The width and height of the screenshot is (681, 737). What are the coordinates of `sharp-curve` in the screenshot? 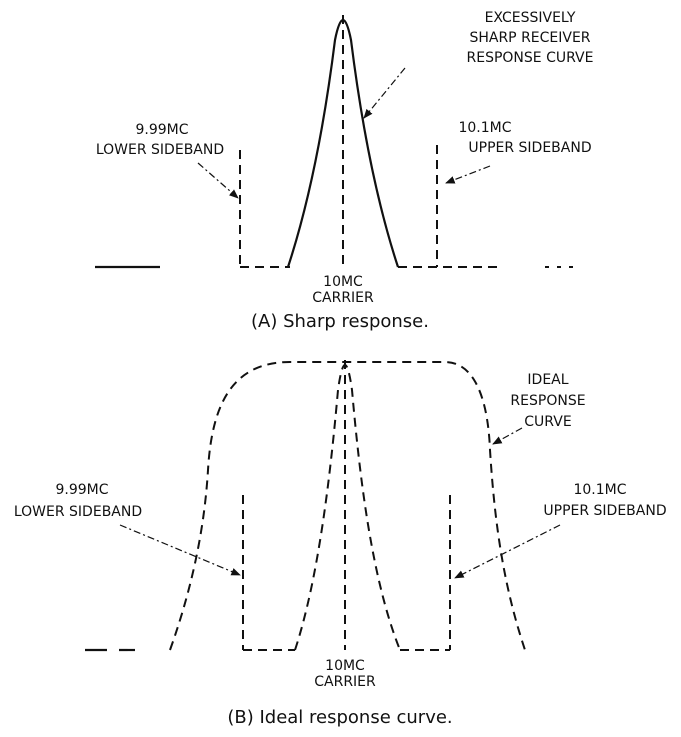 It's located at (347, 507).